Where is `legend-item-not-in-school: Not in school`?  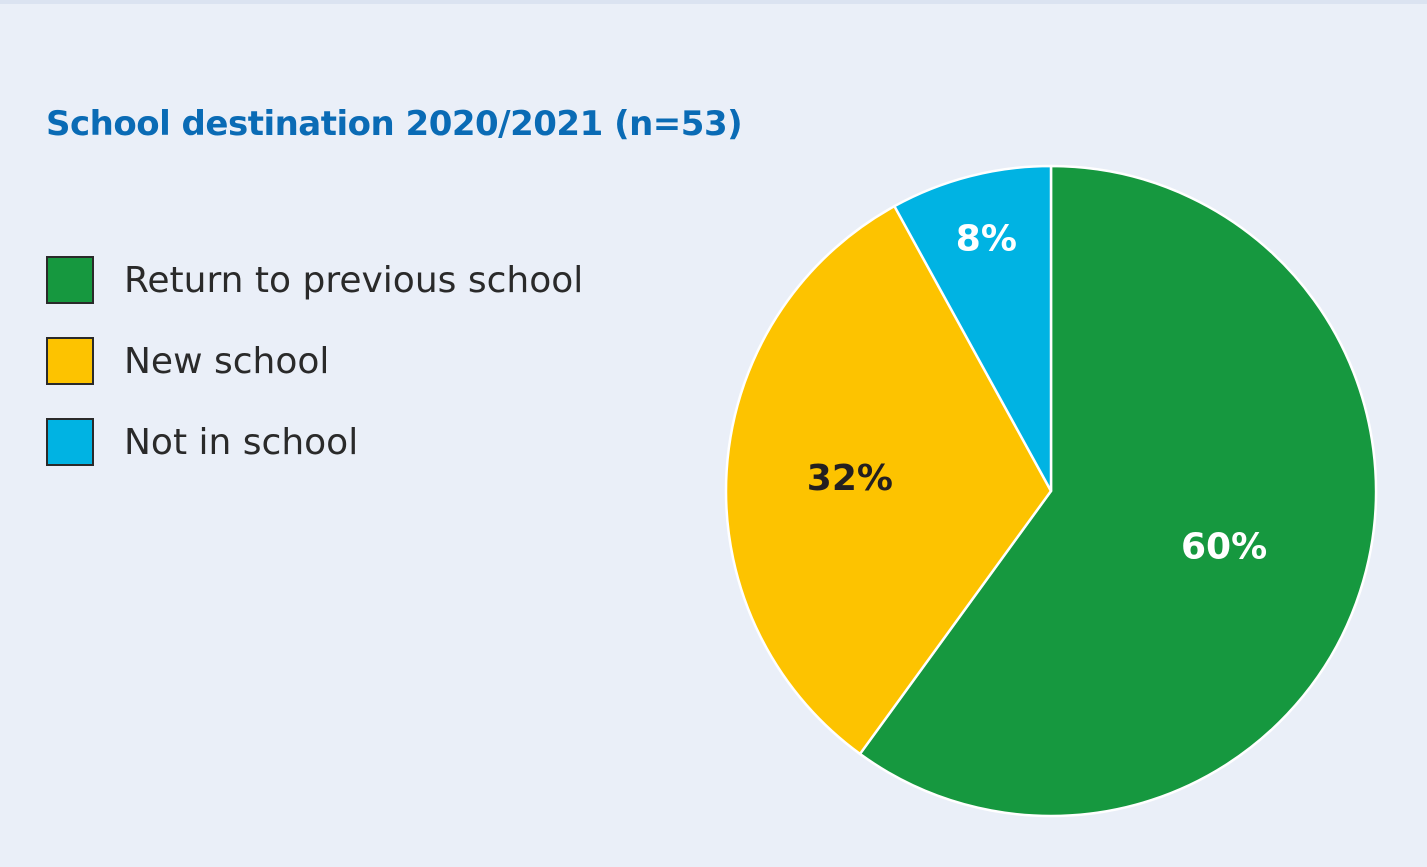 legend-item-not-in-school: Not in school is located at coordinates (314, 442).